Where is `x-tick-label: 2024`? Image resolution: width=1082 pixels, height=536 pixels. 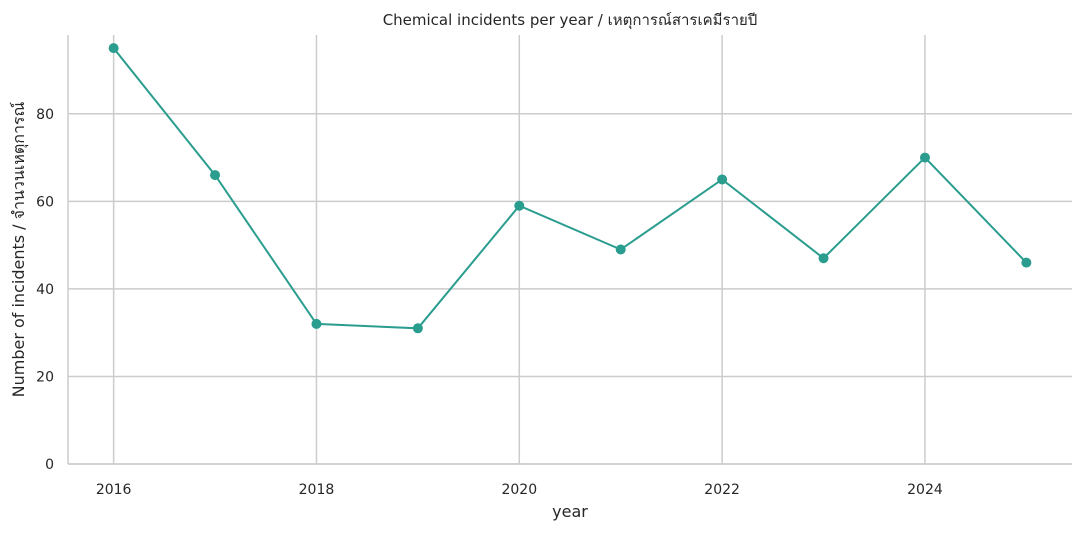
x-tick-label: 2024 is located at coordinates (925, 490).